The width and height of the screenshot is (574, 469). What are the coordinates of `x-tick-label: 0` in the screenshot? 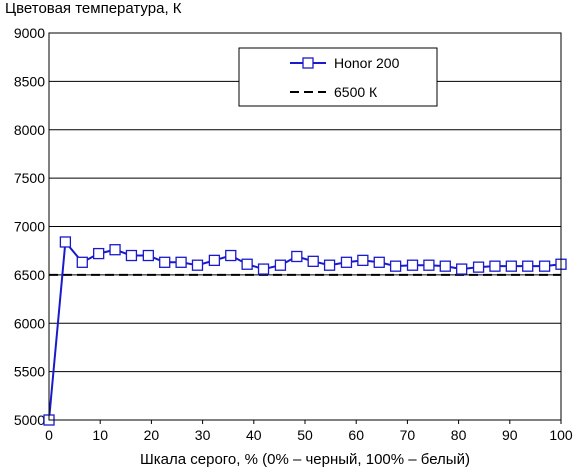 It's located at (49, 435).